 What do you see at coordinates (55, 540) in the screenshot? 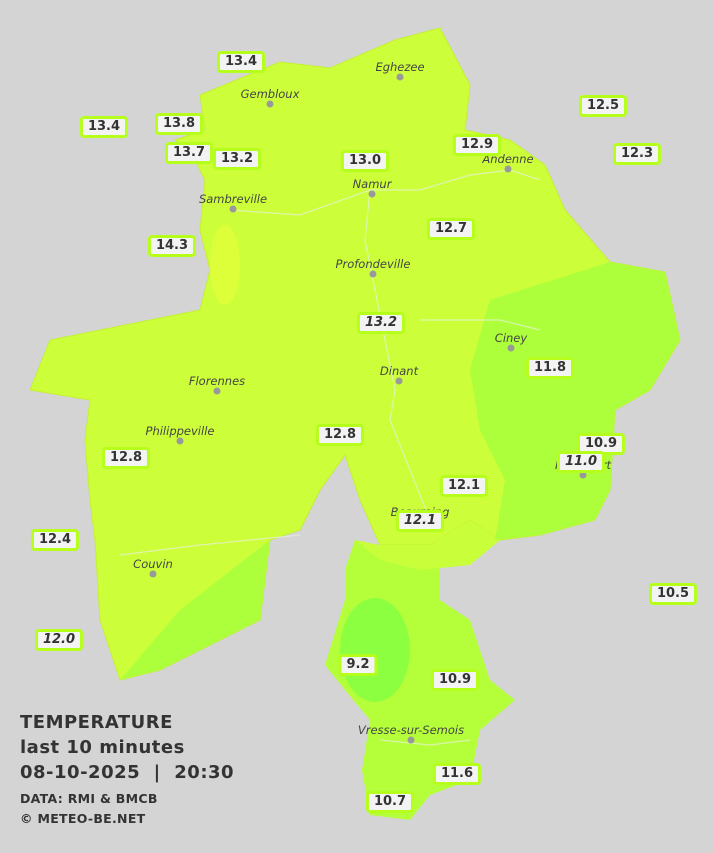
I see `station-value: 12.4` at bounding box center [55, 540].